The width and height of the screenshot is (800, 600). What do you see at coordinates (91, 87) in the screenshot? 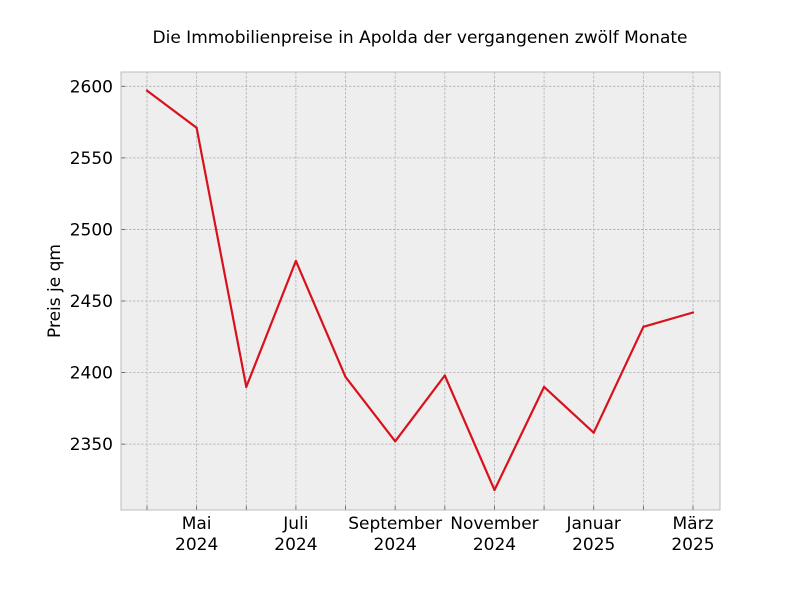
I see `y-tick-label: 2600` at bounding box center [91, 87].